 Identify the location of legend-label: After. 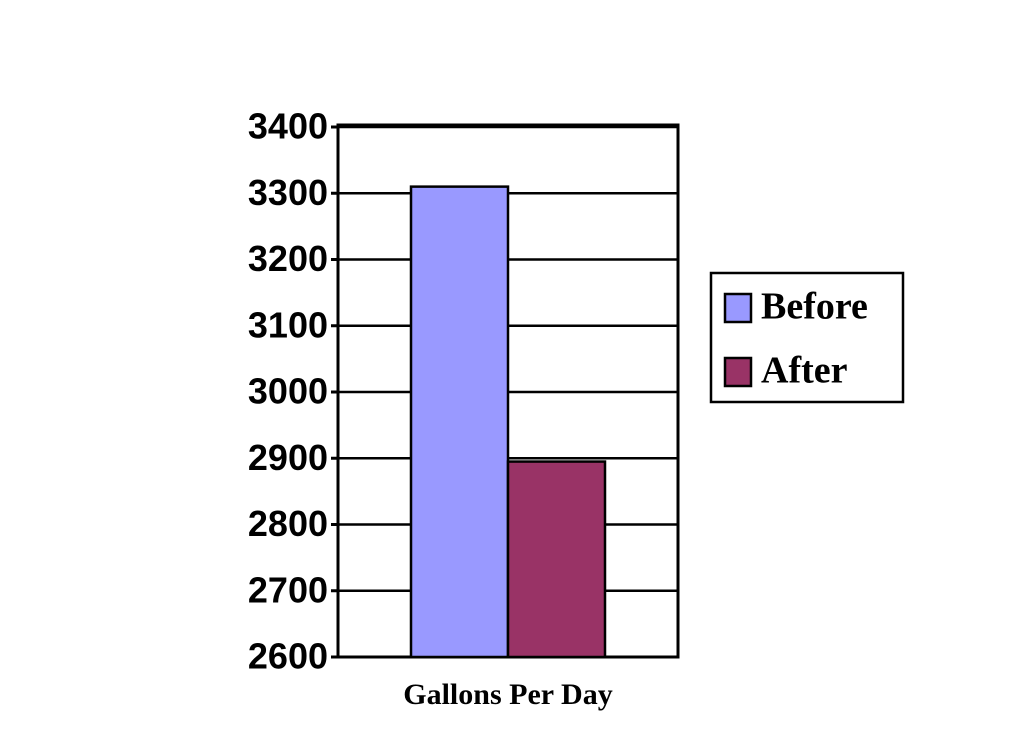
(804, 371).